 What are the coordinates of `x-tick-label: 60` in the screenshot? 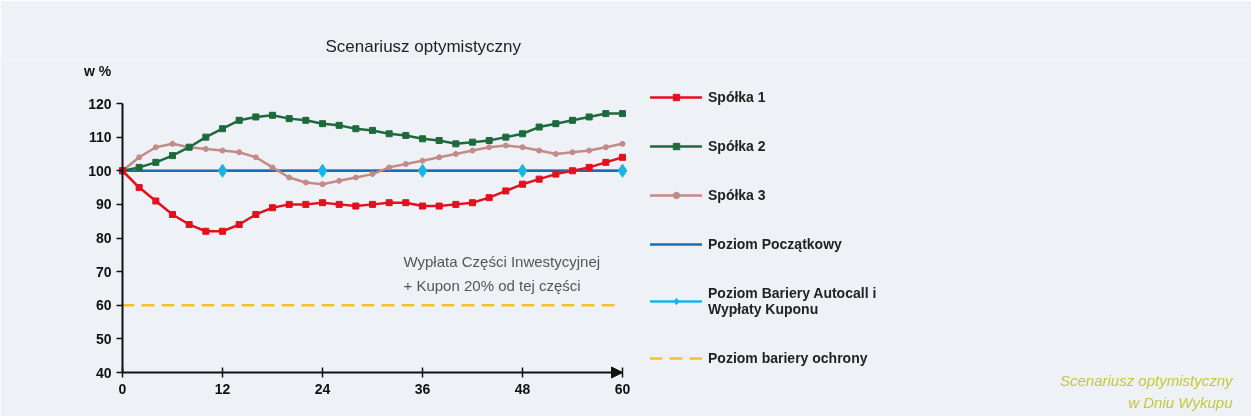 It's located at (622, 388).